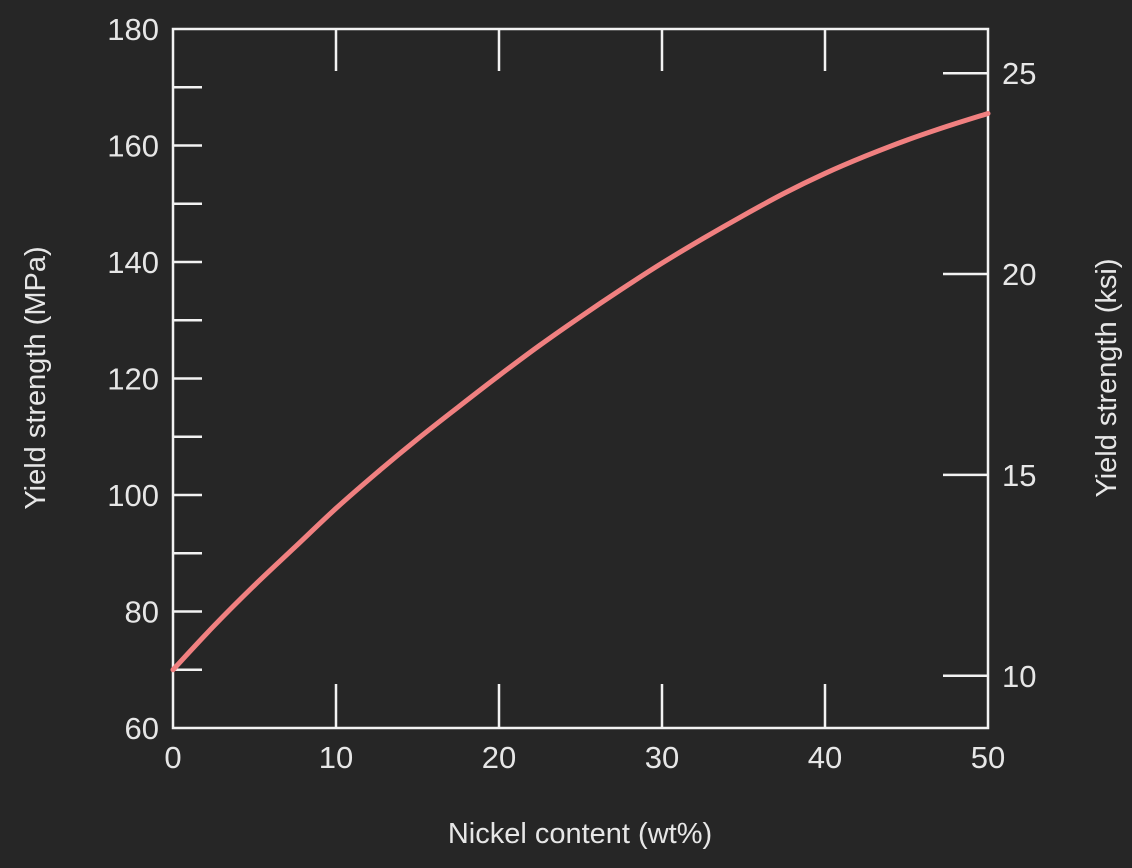 The width and height of the screenshot is (1132, 868). Describe the element at coordinates (1019, 73) in the screenshot. I see `y2-tick-label-25: 25` at that location.